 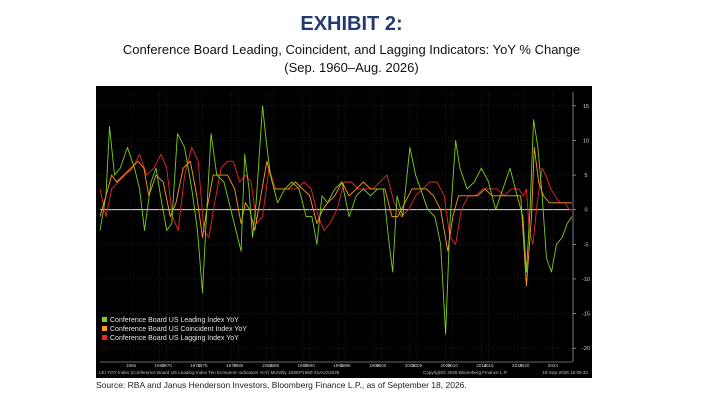 I want to click on y-tick-label: 15, so click(x=586, y=107).